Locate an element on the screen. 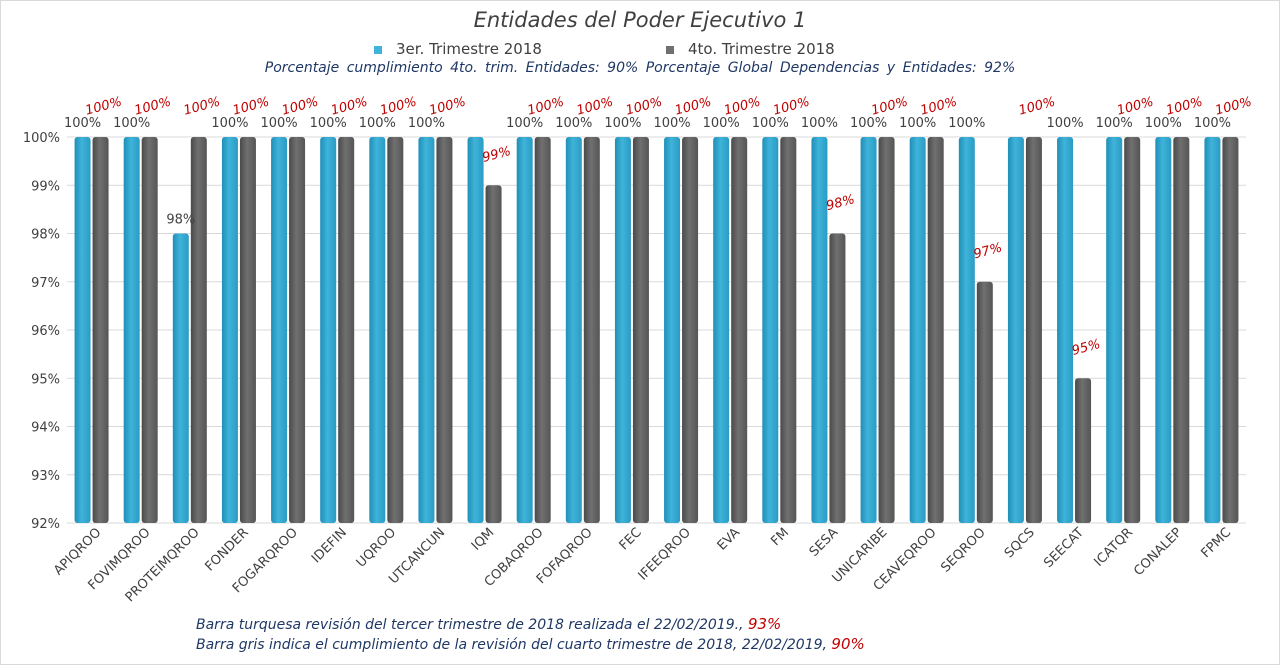 The height and width of the screenshot is (665, 1280). data-label-series-2: 98% is located at coordinates (841, 203).